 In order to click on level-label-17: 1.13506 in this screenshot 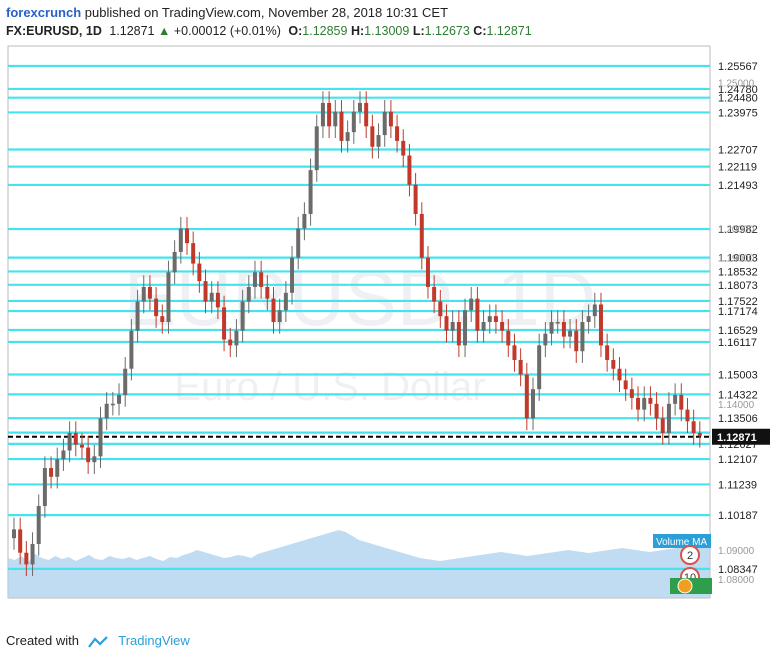, I will do `click(738, 419)`.